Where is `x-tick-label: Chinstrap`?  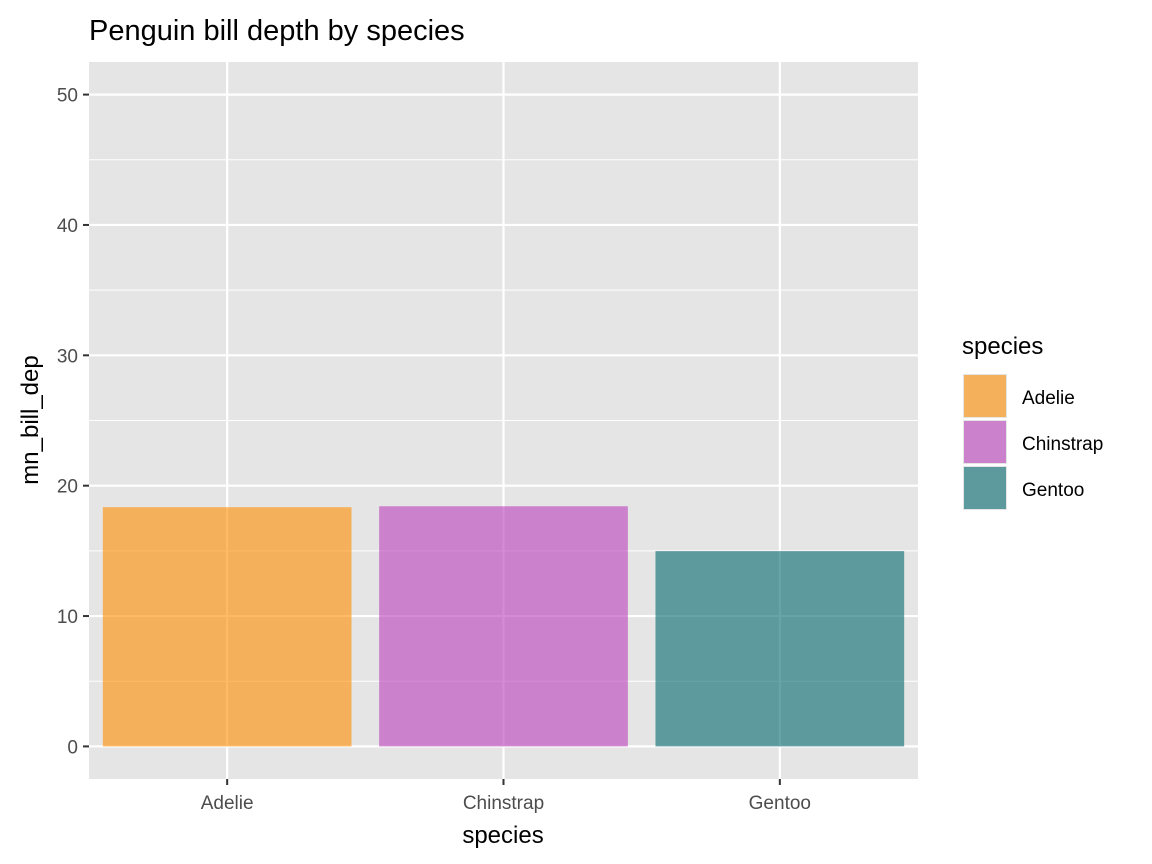
x-tick-label: Chinstrap is located at coordinates (503, 803).